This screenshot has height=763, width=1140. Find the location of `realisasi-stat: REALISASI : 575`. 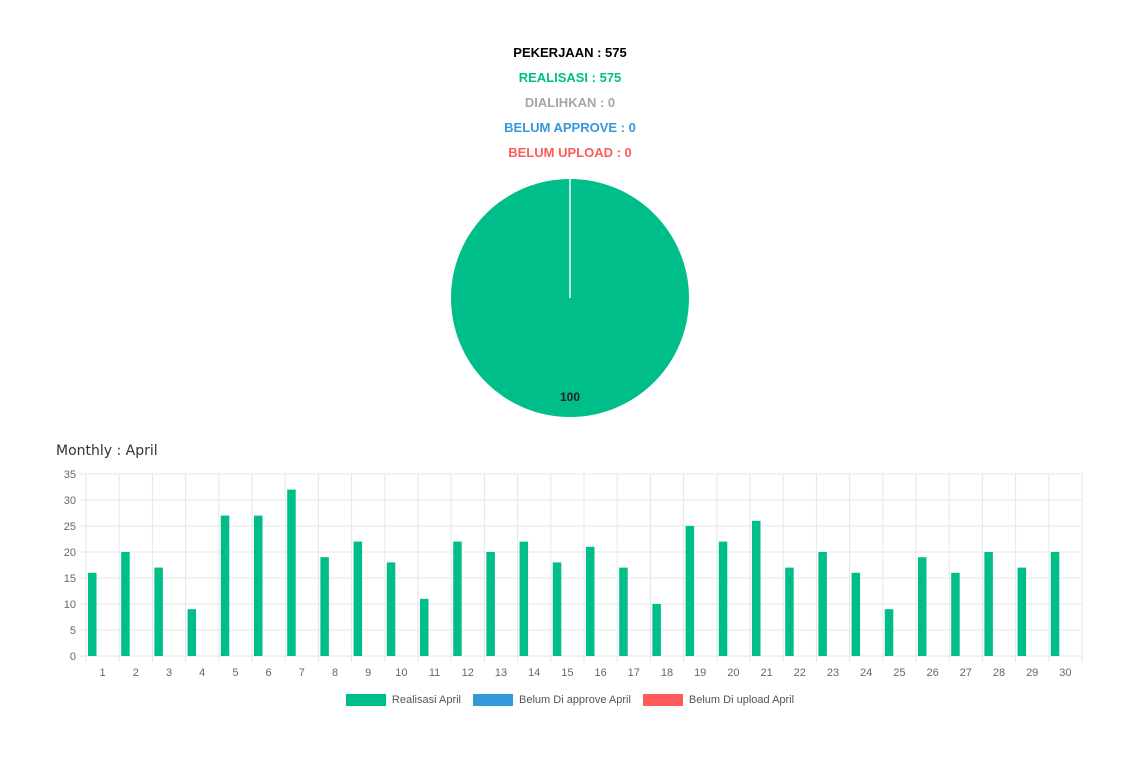

realisasi-stat: REALISASI : 575 is located at coordinates (570, 77).